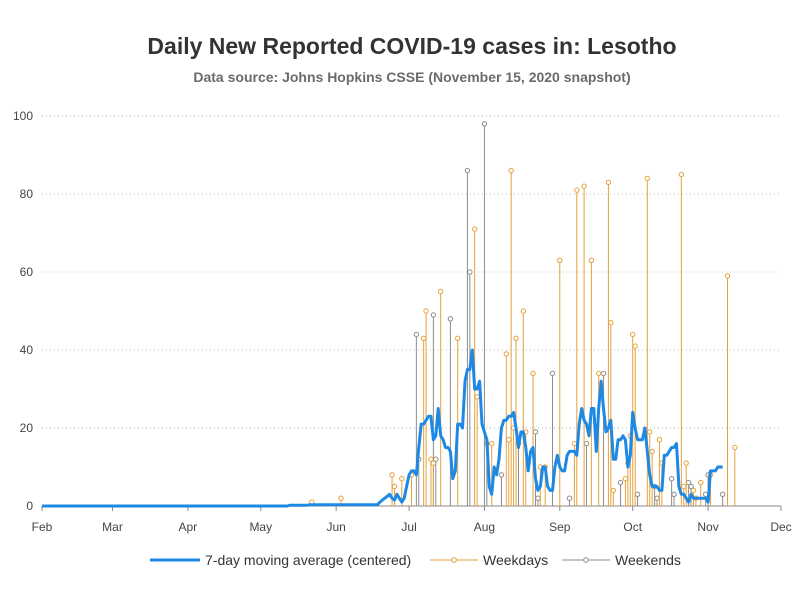 The width and height of the screenshot is (800, 600). What do you see at coordinates (27, 272) in the screenshot?
I see `y-tick-label: 60` at bounding box center [27, 272].